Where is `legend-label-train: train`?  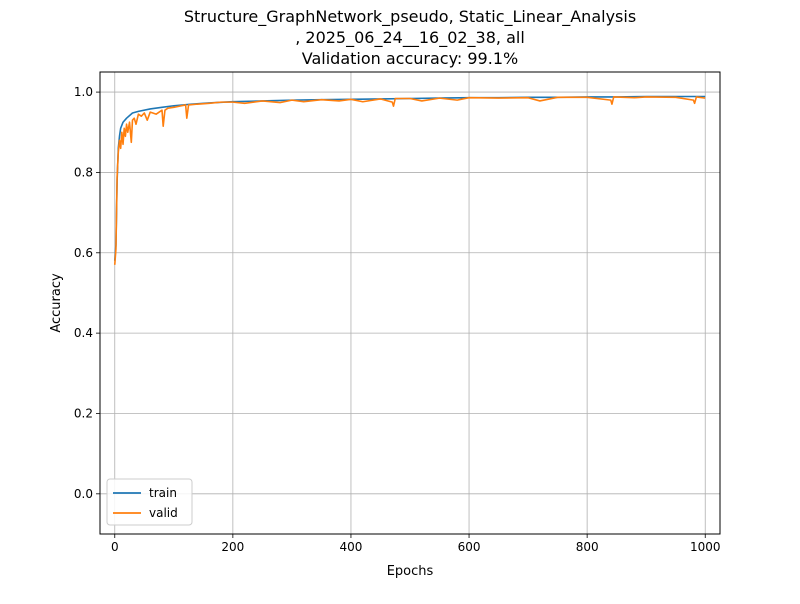
legend-label-train: train is located at coordinates (163, 493).